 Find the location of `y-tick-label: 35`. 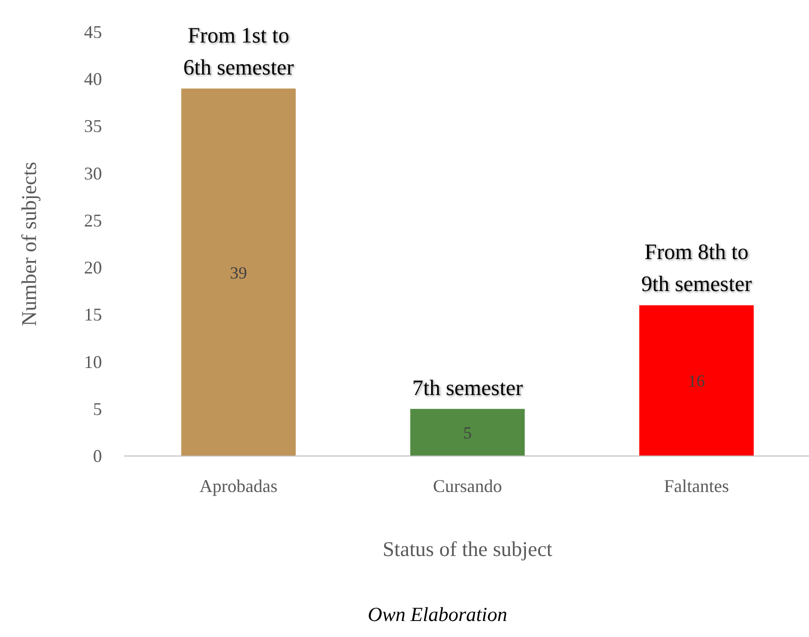

y-tick-label: 35 is located at coordinates (93, 126).